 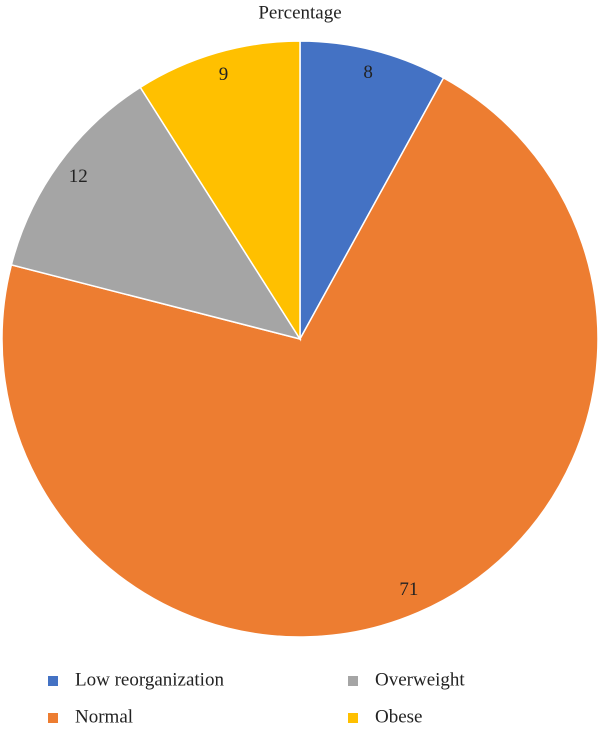 I want to click on legend-label: Low reorganization, so click(x=149, y=679).